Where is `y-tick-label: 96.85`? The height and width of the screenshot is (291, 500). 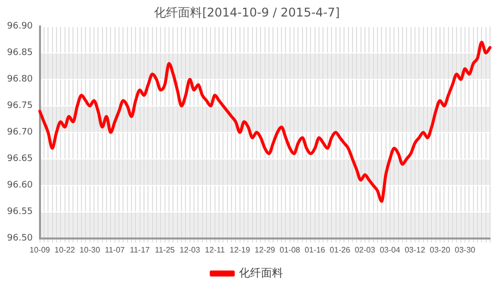 y-tick-label: 96.85 is located at coordinates (20, 53).